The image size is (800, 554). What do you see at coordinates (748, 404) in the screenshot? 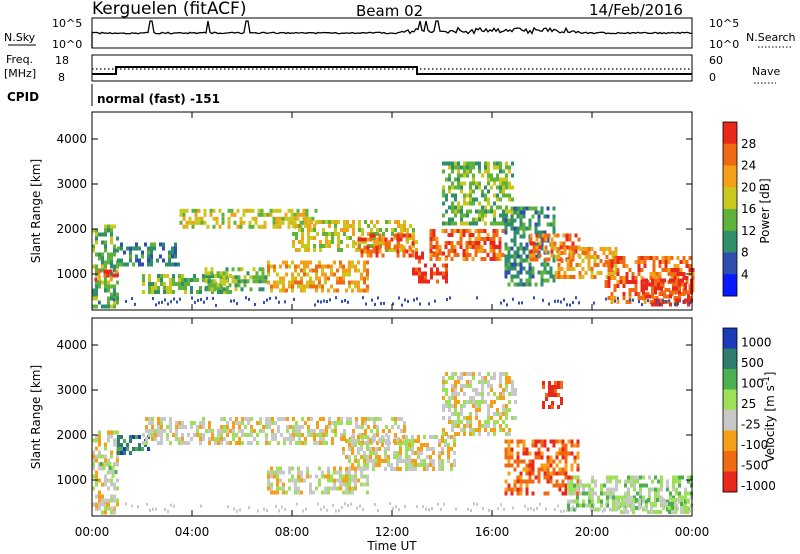
I see `velocity-colorbar-tick: 25` at bounding box center [748, 404].